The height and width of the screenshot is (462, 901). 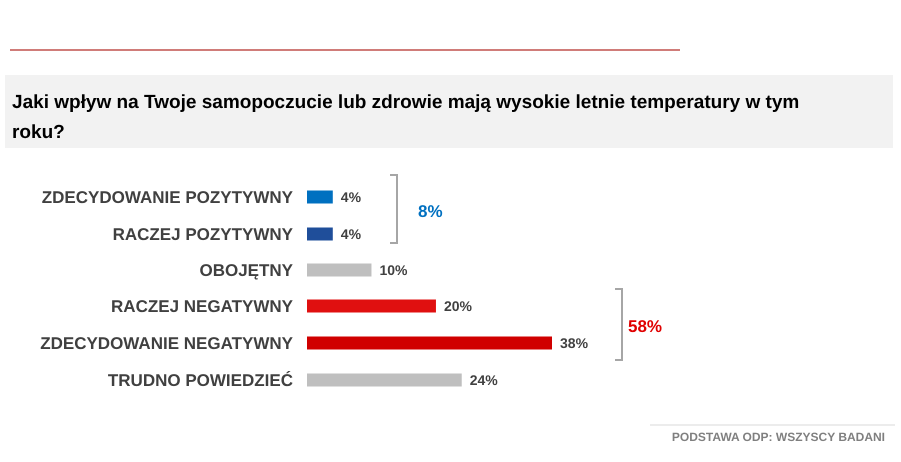 I want to click on y-tick-label: ZDECYDOWANIE POZYTYWNY, so click(x=168, y=197).